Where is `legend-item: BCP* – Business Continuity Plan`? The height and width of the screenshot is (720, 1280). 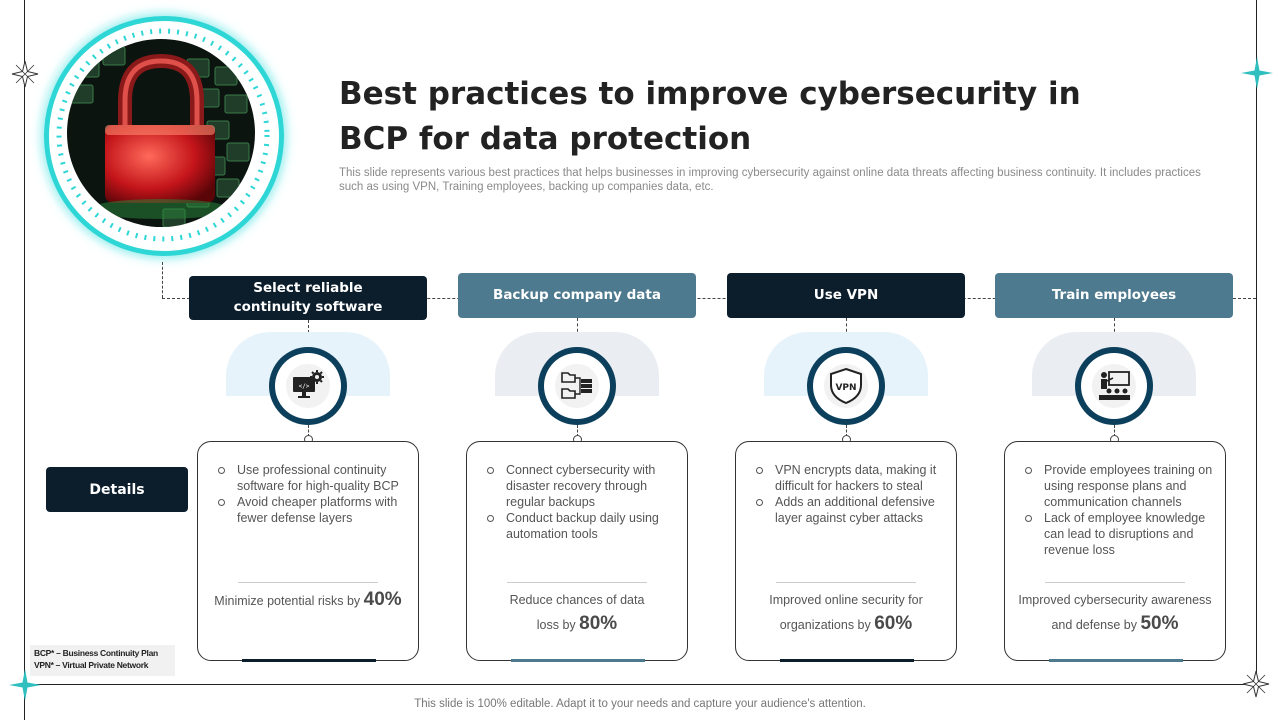 legend-item: BCP* – Business Continuity Plan is located at coordinates (96, 653).